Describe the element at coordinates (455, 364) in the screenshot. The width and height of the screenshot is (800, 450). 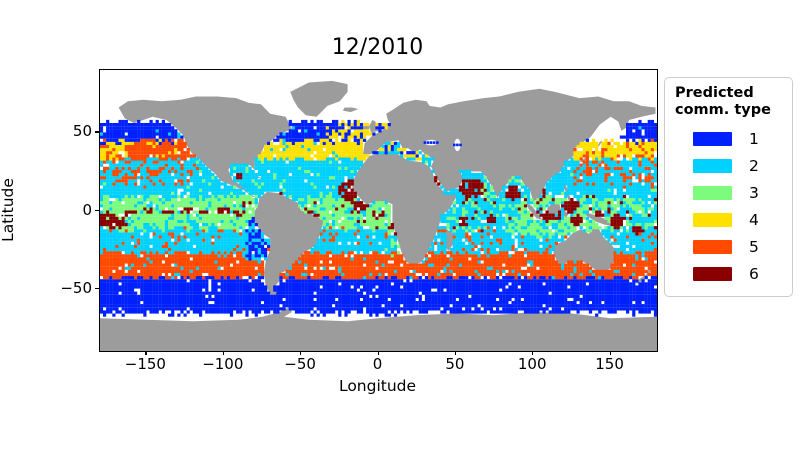
I see `x-tick-label: 50` at that location.